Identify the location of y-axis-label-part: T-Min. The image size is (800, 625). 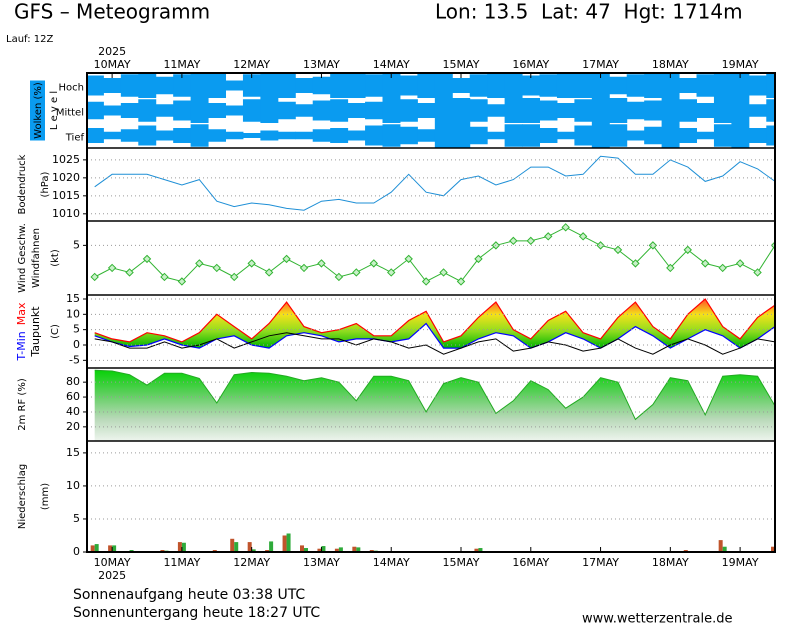
(21, 346).